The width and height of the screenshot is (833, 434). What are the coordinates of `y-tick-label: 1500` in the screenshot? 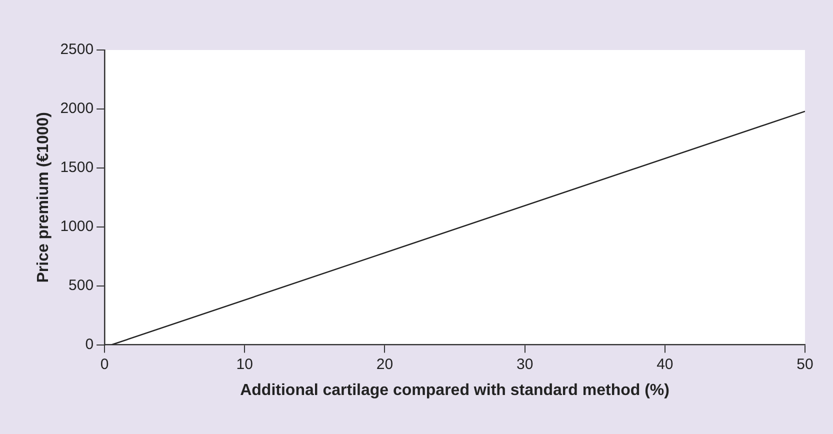 It's located at (77, 167).